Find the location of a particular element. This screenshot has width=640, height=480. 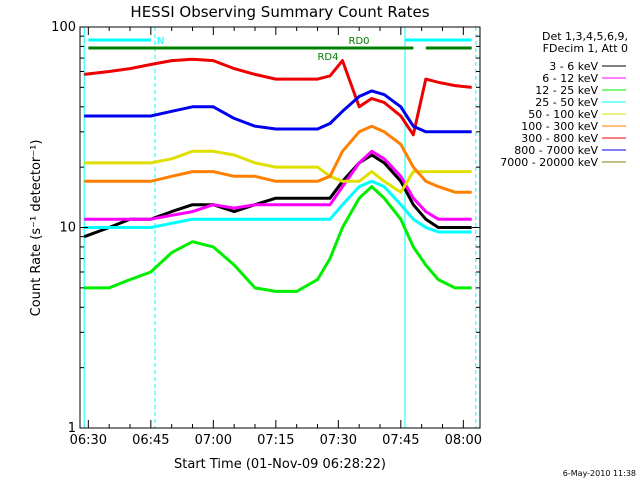

series-line-3-6-kev is located at coordinates (277, 196).